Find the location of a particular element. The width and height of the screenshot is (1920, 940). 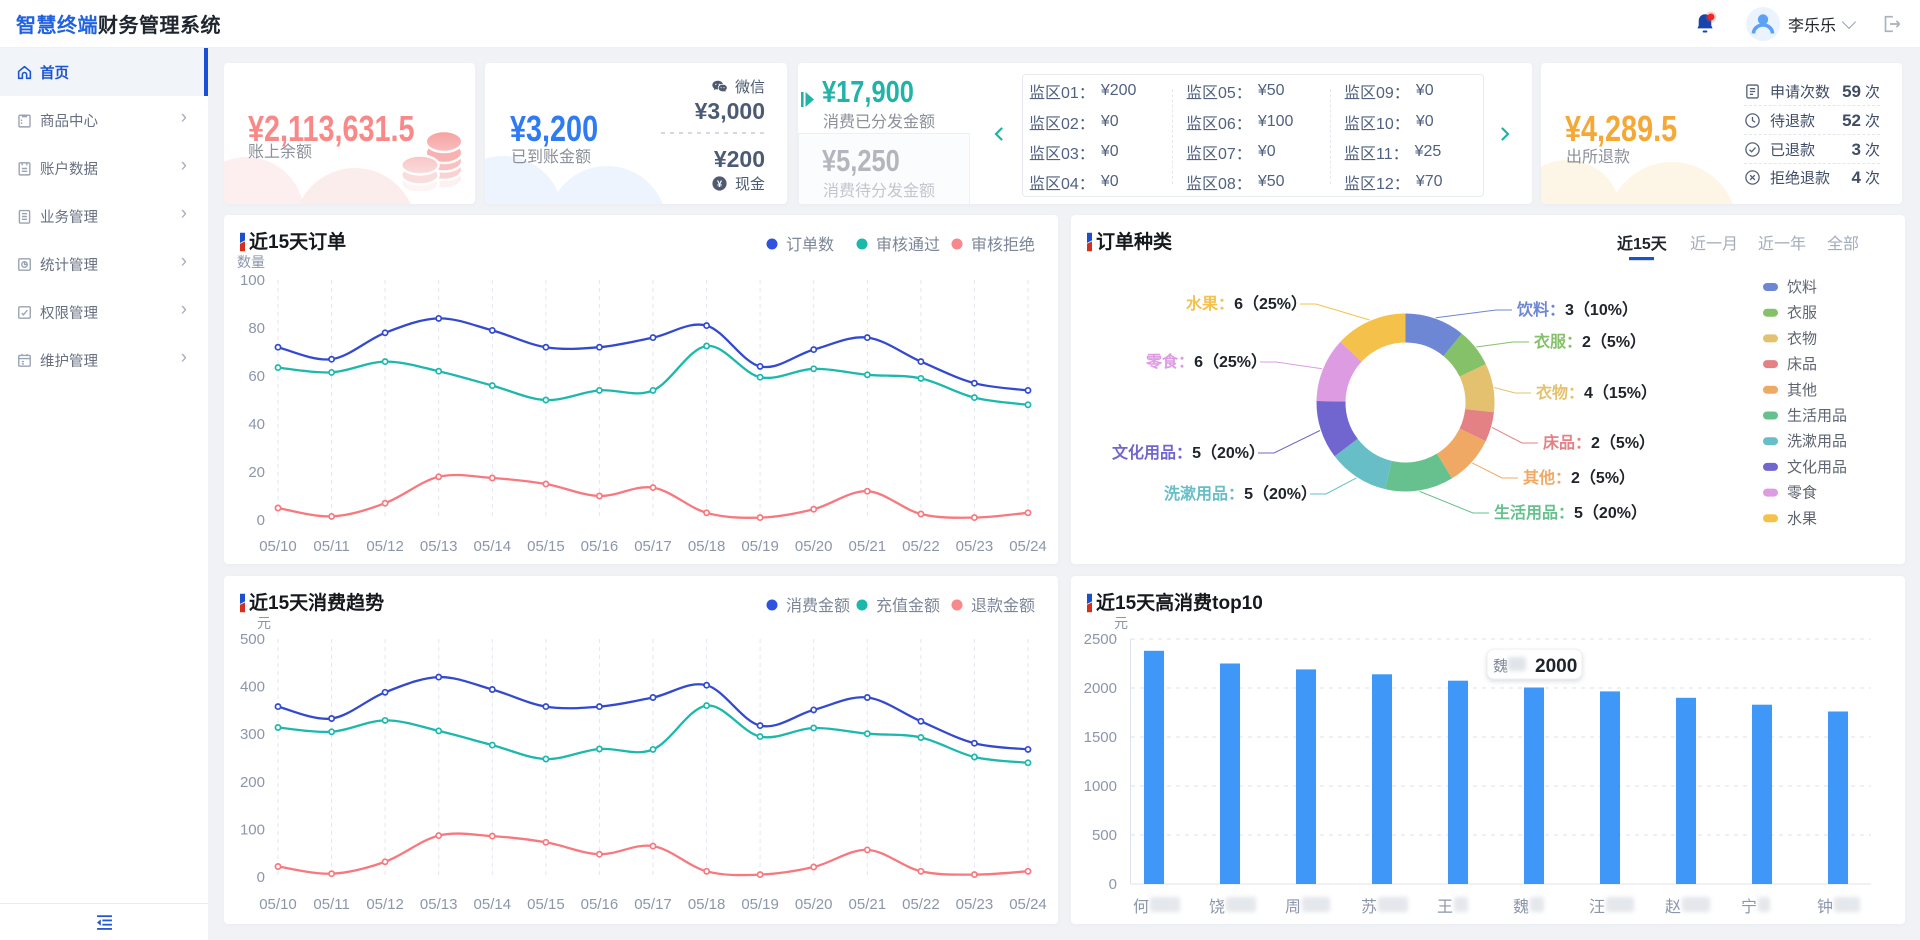

svg-text: 近15天 is located at coordinates (1642, 243).